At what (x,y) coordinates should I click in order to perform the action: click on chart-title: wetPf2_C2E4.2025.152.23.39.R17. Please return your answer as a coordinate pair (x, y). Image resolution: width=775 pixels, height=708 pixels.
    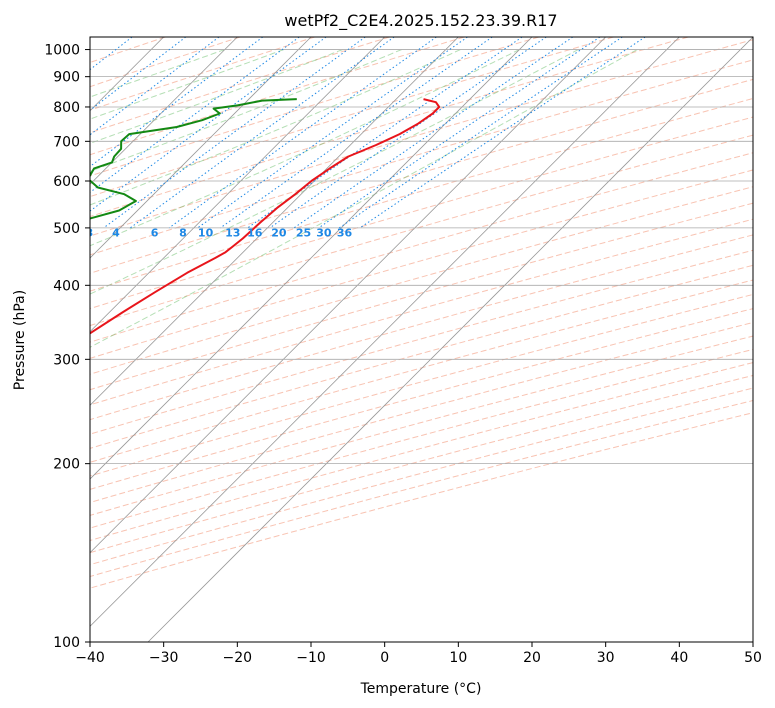
    Looking at the image, I should click on (420, 21).